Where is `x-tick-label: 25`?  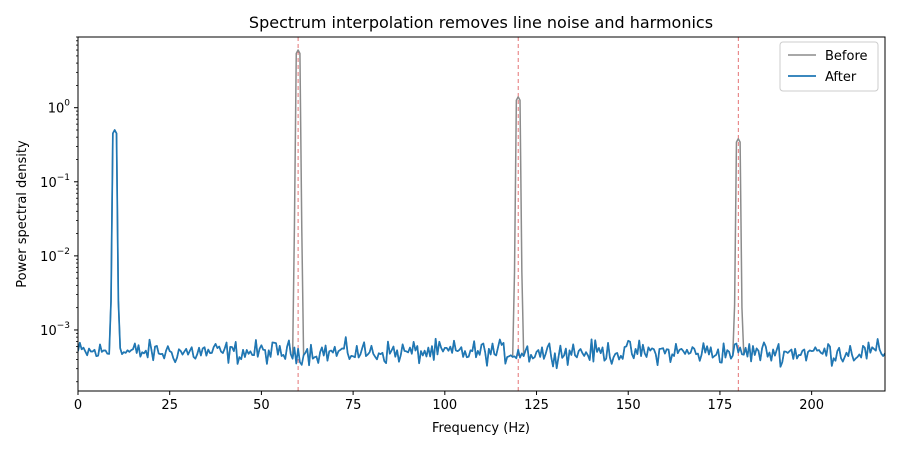
x-tick-label: 25 is located at coordinates (169, 405).